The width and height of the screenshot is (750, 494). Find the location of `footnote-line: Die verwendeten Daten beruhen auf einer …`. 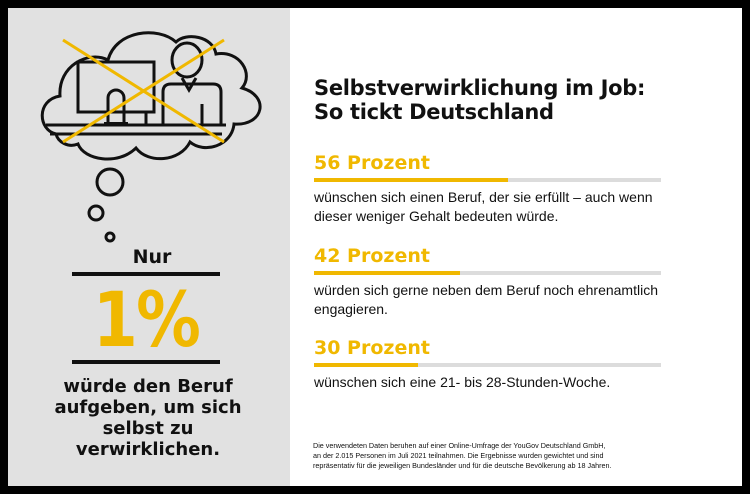

footnote-line: Die verwendeten Daten beruhen auf einer … is located at coordinates (459, 445).